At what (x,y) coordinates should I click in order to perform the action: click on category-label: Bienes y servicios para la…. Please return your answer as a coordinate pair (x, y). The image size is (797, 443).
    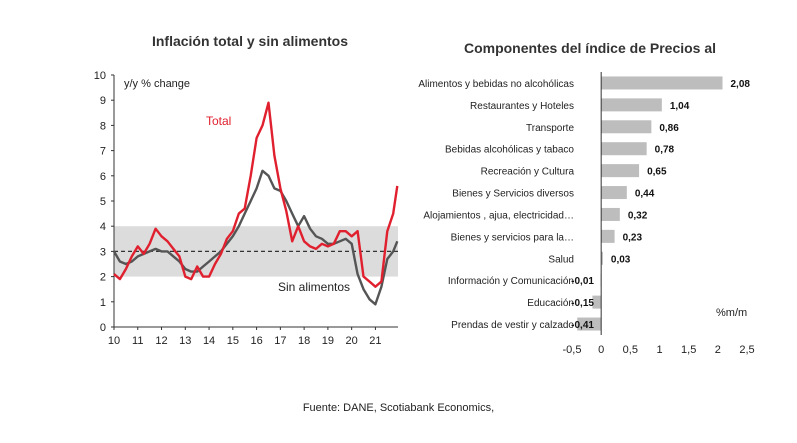
    Looking at the image, I should click on (512, 237).